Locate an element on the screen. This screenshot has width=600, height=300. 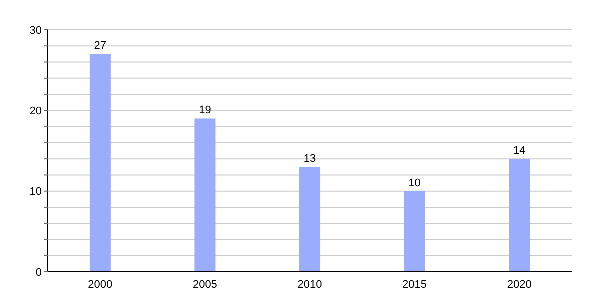
data-label: 13 is located at coordinates (310, 159).